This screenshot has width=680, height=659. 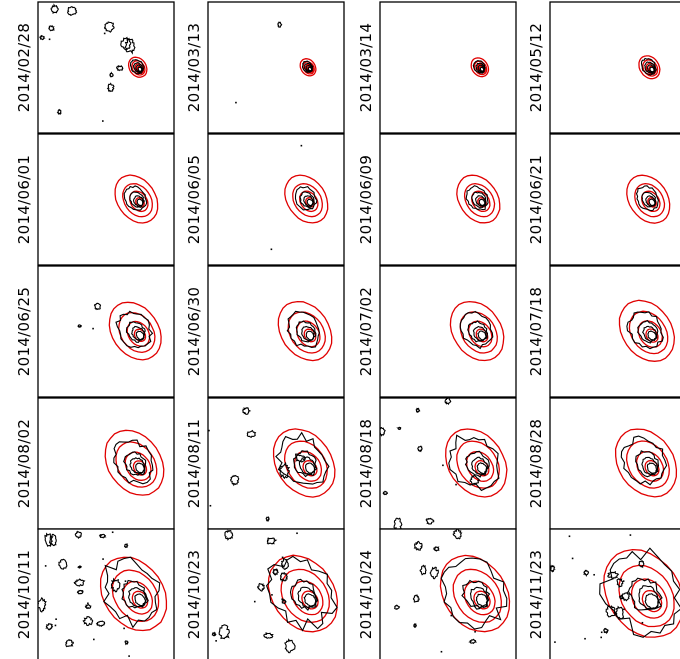 I want to click on panel-date-label: 2014/07/18, so click(x=536, y=331).